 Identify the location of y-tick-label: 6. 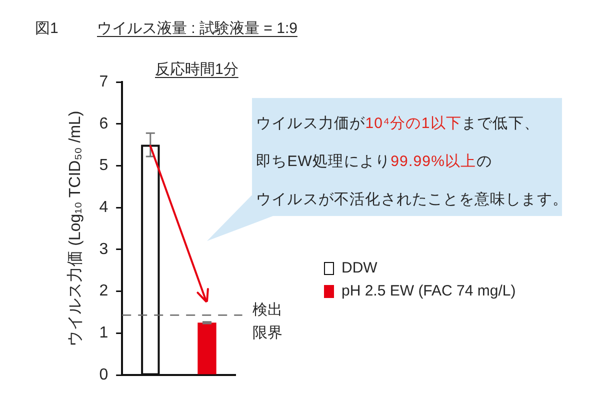
(103, 123).